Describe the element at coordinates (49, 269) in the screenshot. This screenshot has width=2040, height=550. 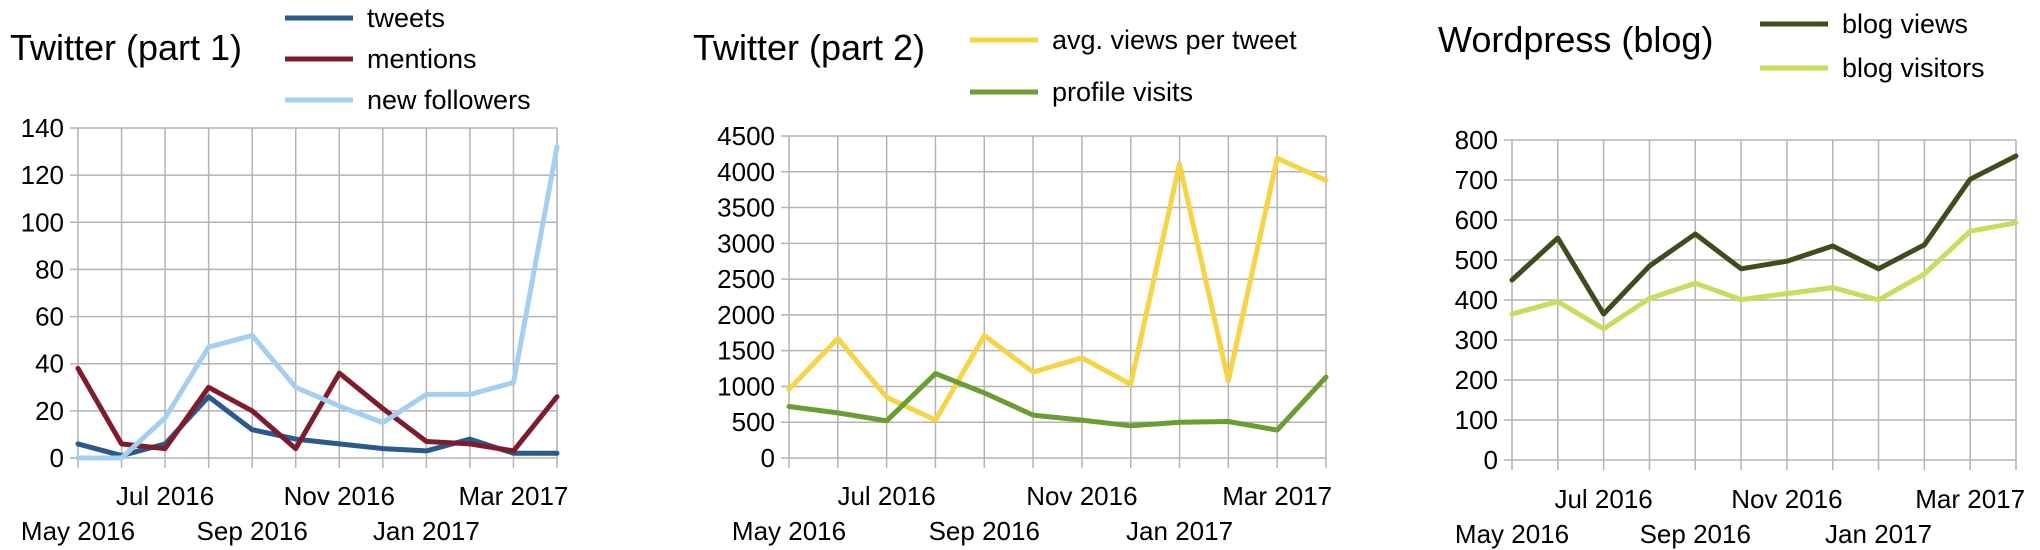
I see `y-tick-label: 80` at that location.